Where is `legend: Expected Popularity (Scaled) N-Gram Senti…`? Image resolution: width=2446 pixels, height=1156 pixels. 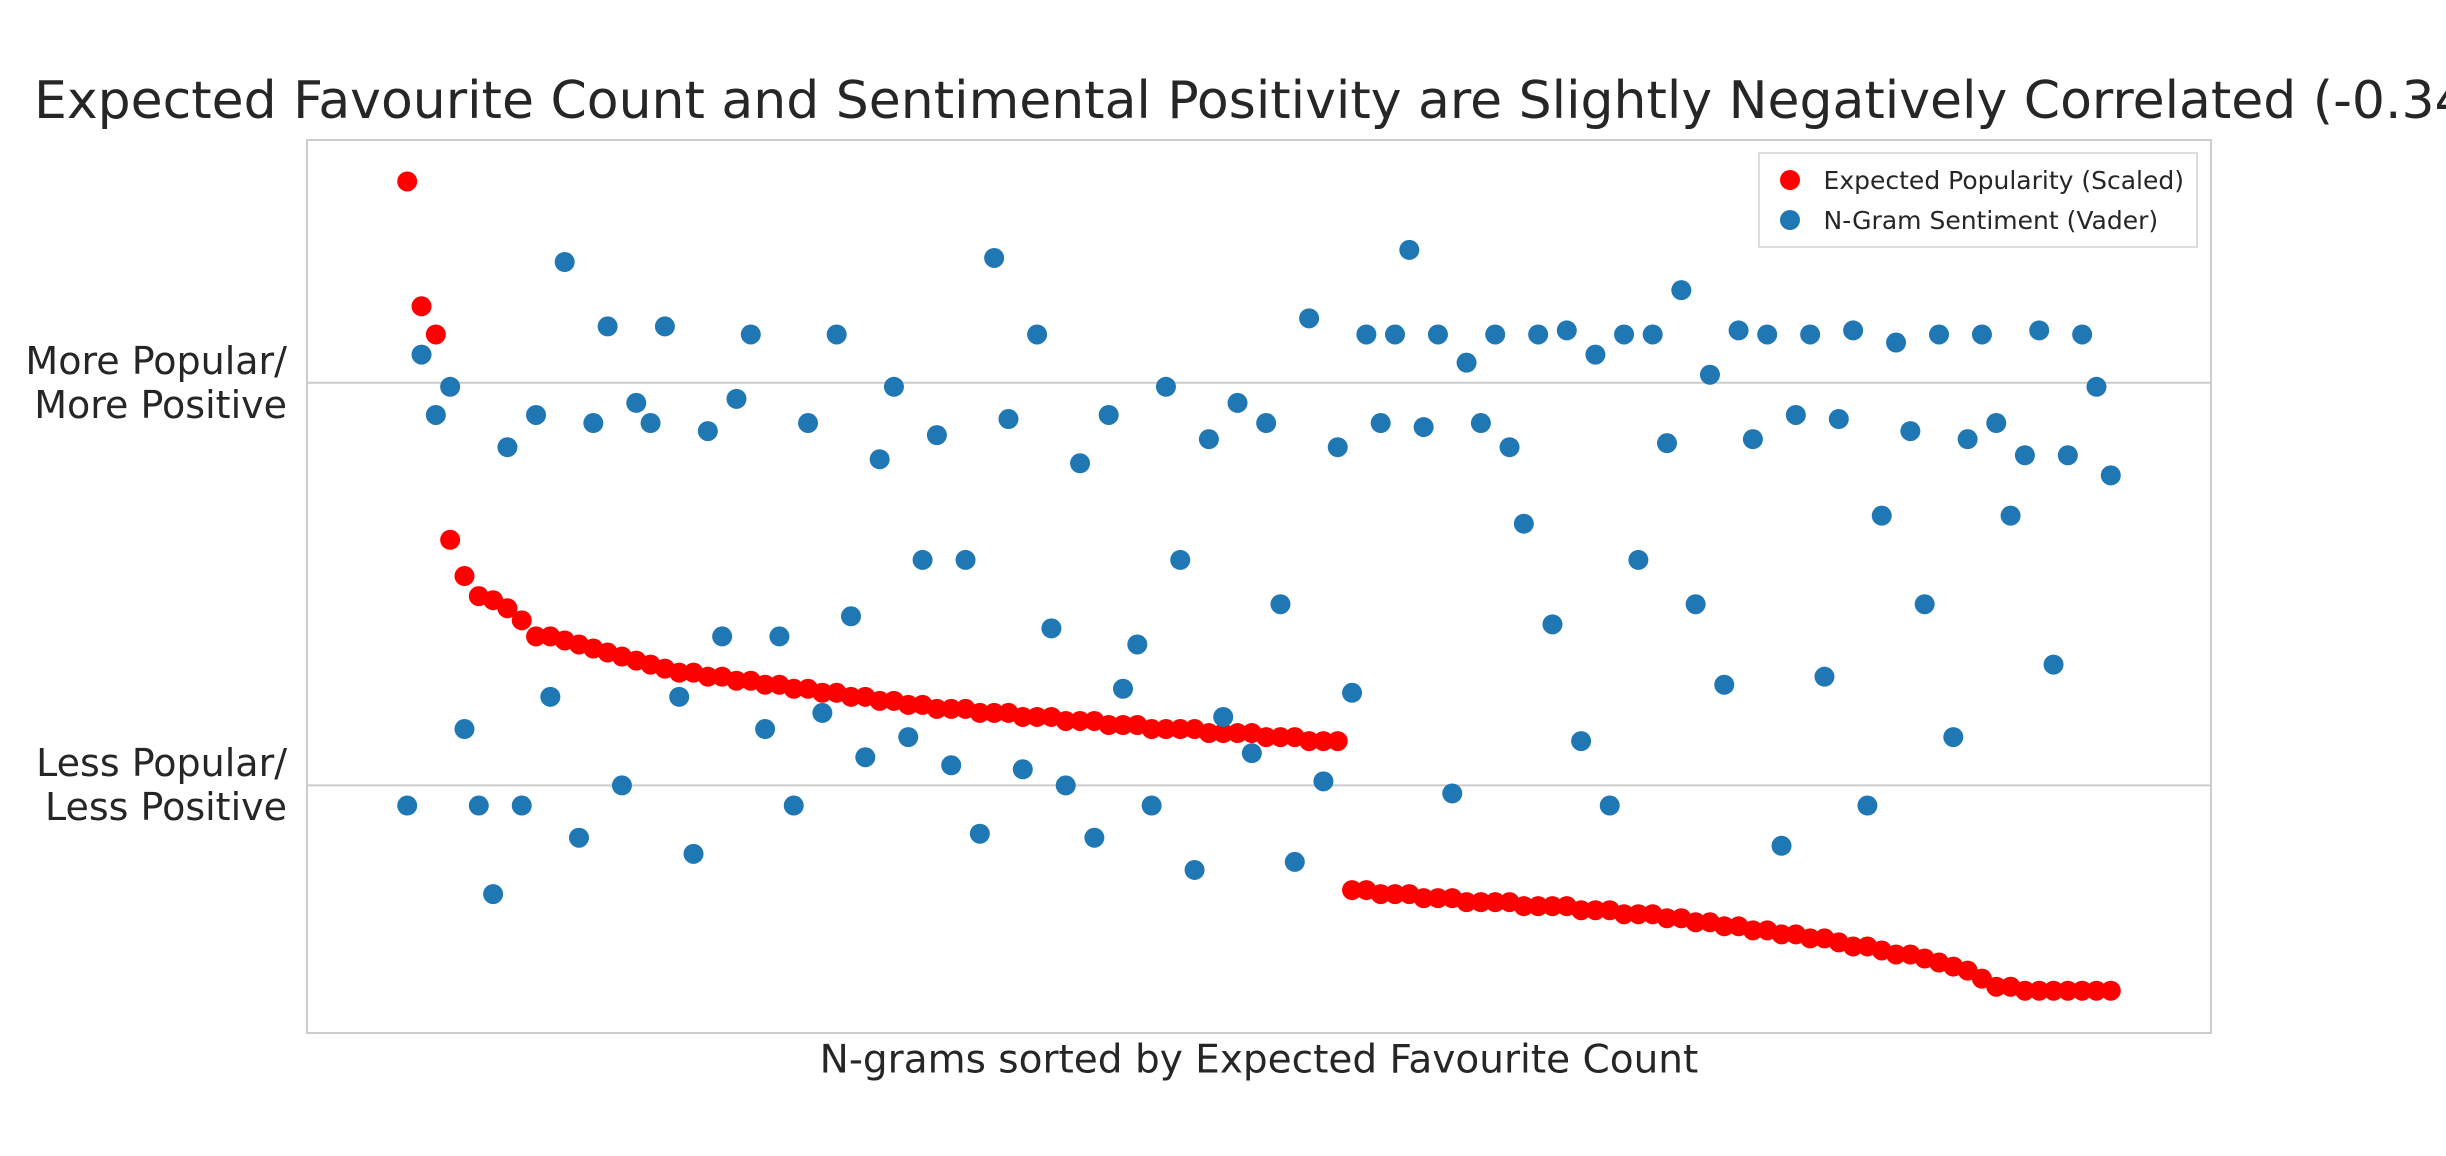
legend: Expected Popularity (Scaled) N-Gram Senti… is located at coordinates (1977, 200).